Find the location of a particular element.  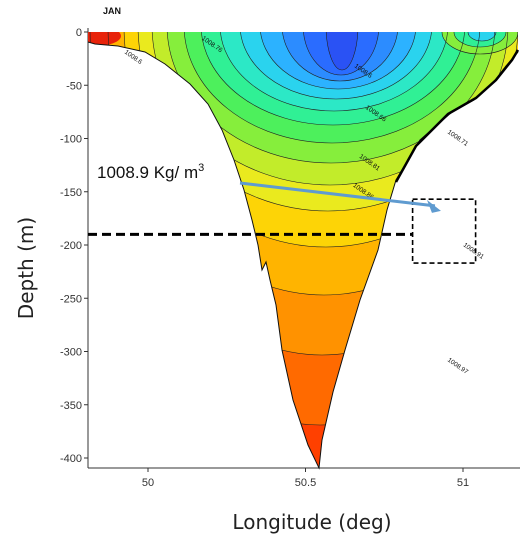

y-tick-label: -400 is located at coordinates (71, 459).